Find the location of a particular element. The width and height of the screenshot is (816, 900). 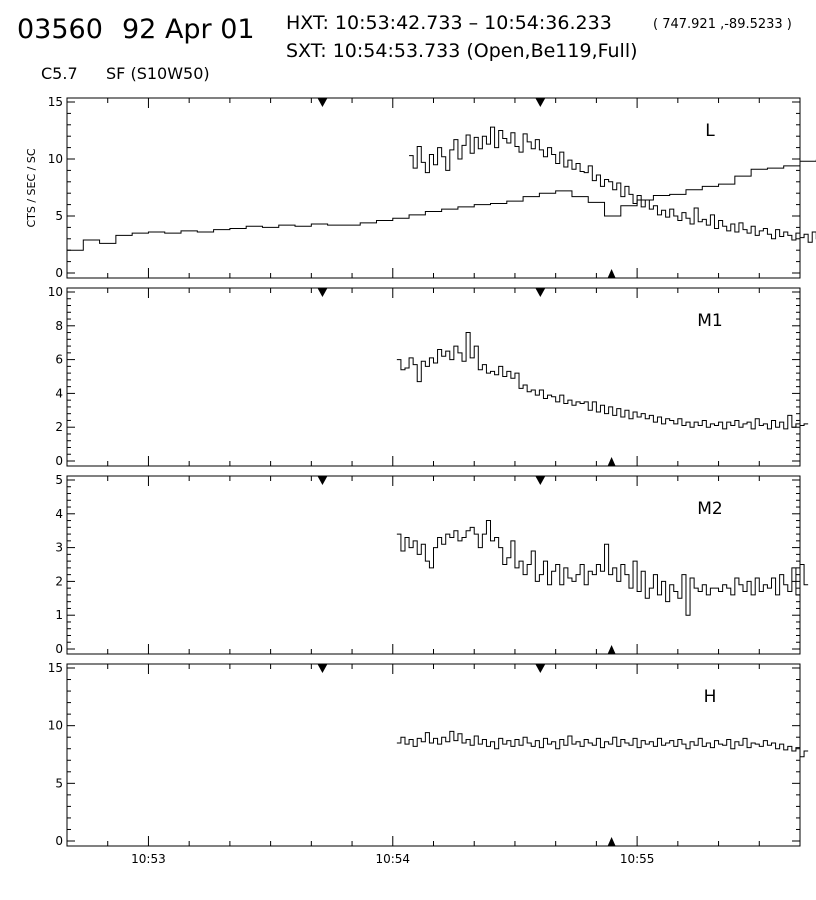

channel-label: M2 is located at coordinates (709, 509).